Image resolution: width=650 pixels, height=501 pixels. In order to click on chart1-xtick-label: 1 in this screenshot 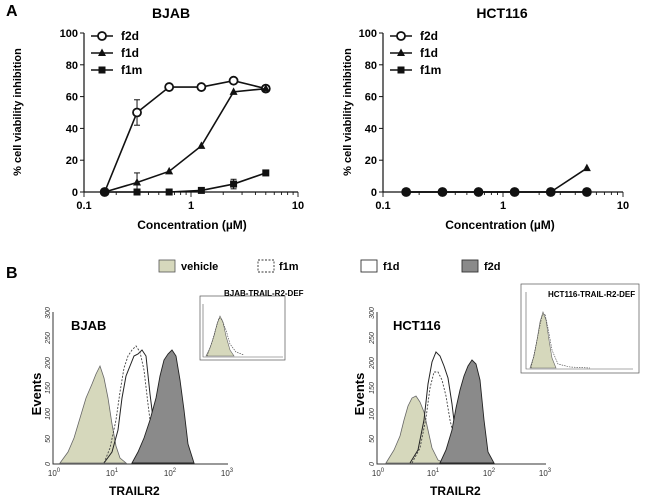, I will do `click(191, 206)`.